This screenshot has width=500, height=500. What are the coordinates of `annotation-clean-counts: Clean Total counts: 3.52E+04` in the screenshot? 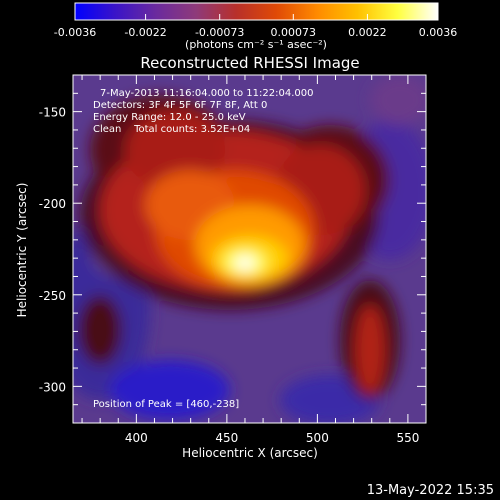 It's located at (171, 129).